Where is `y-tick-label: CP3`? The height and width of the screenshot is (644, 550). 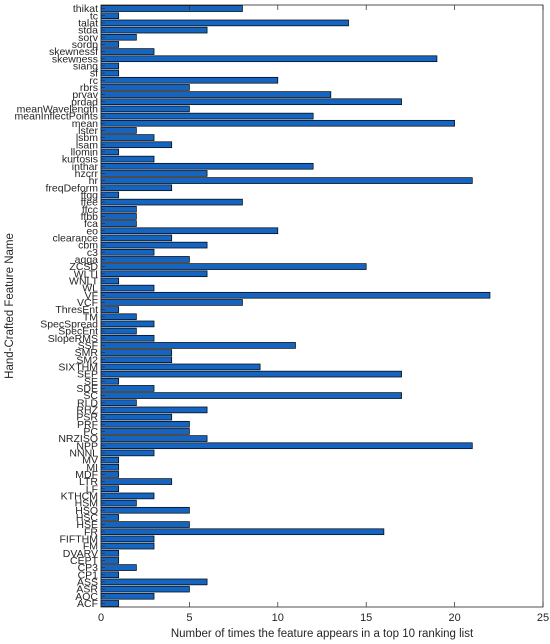 y-tick-label: CP3 is located at coordinates (88, 568).